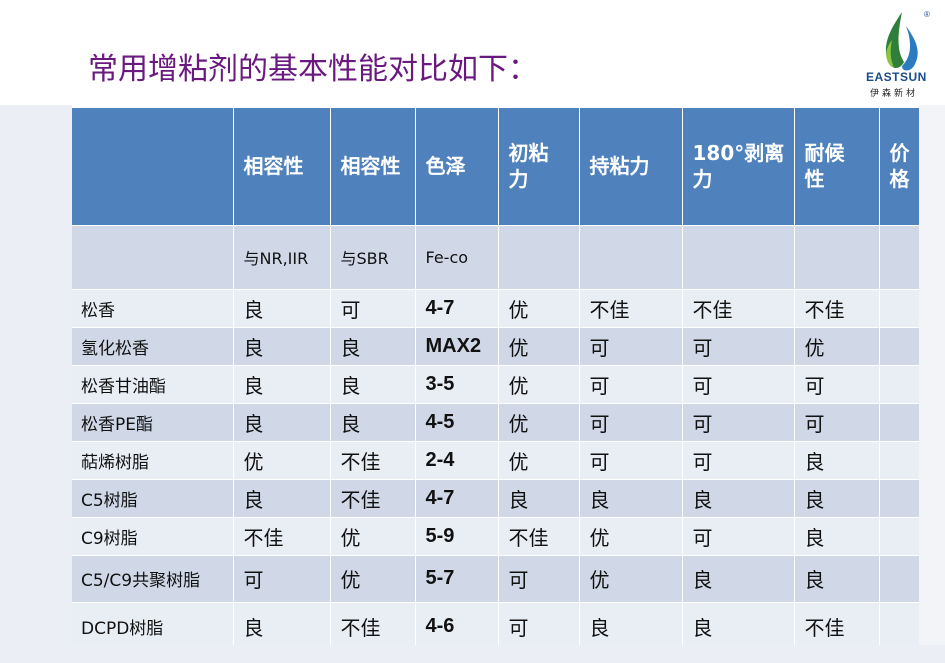  I want to click on row-label-cell: 萜烯树脂, so click(153, 459).